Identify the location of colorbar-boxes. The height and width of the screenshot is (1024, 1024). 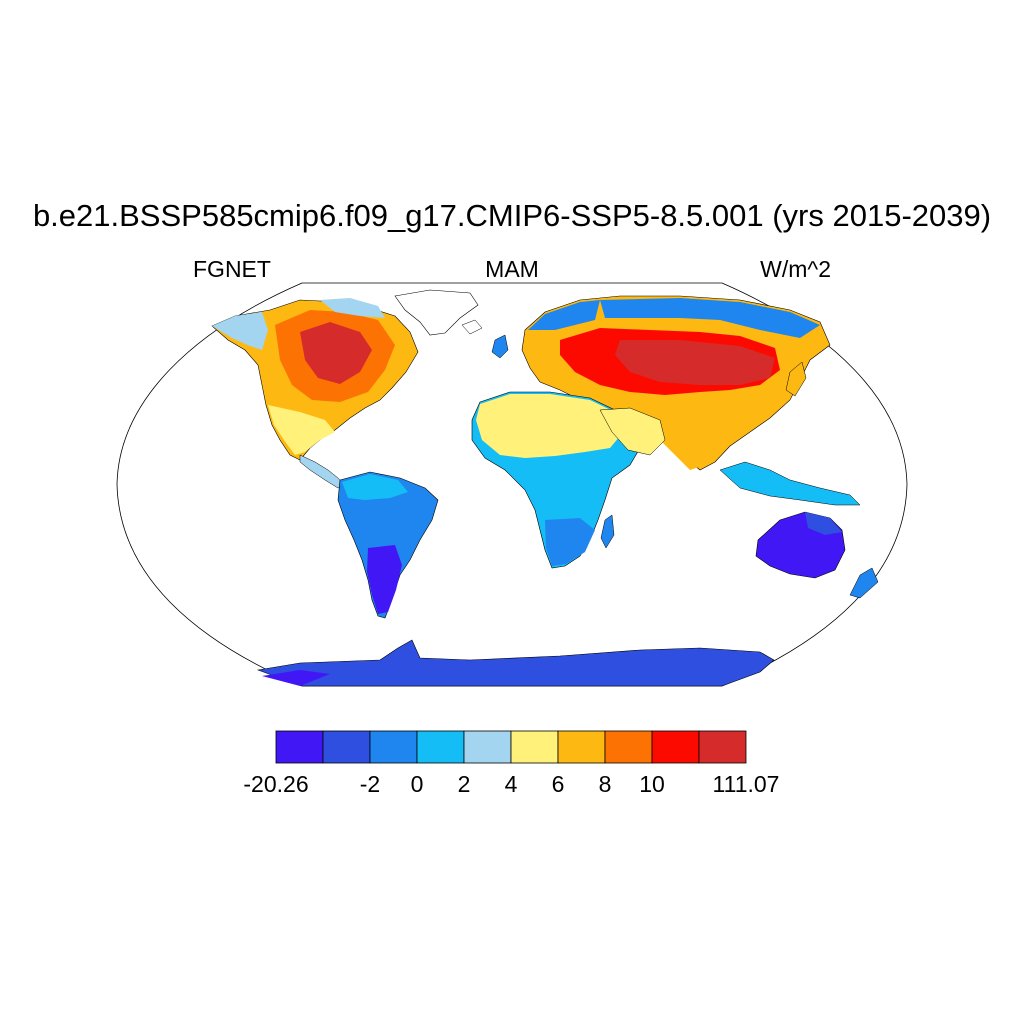
(511, 747).